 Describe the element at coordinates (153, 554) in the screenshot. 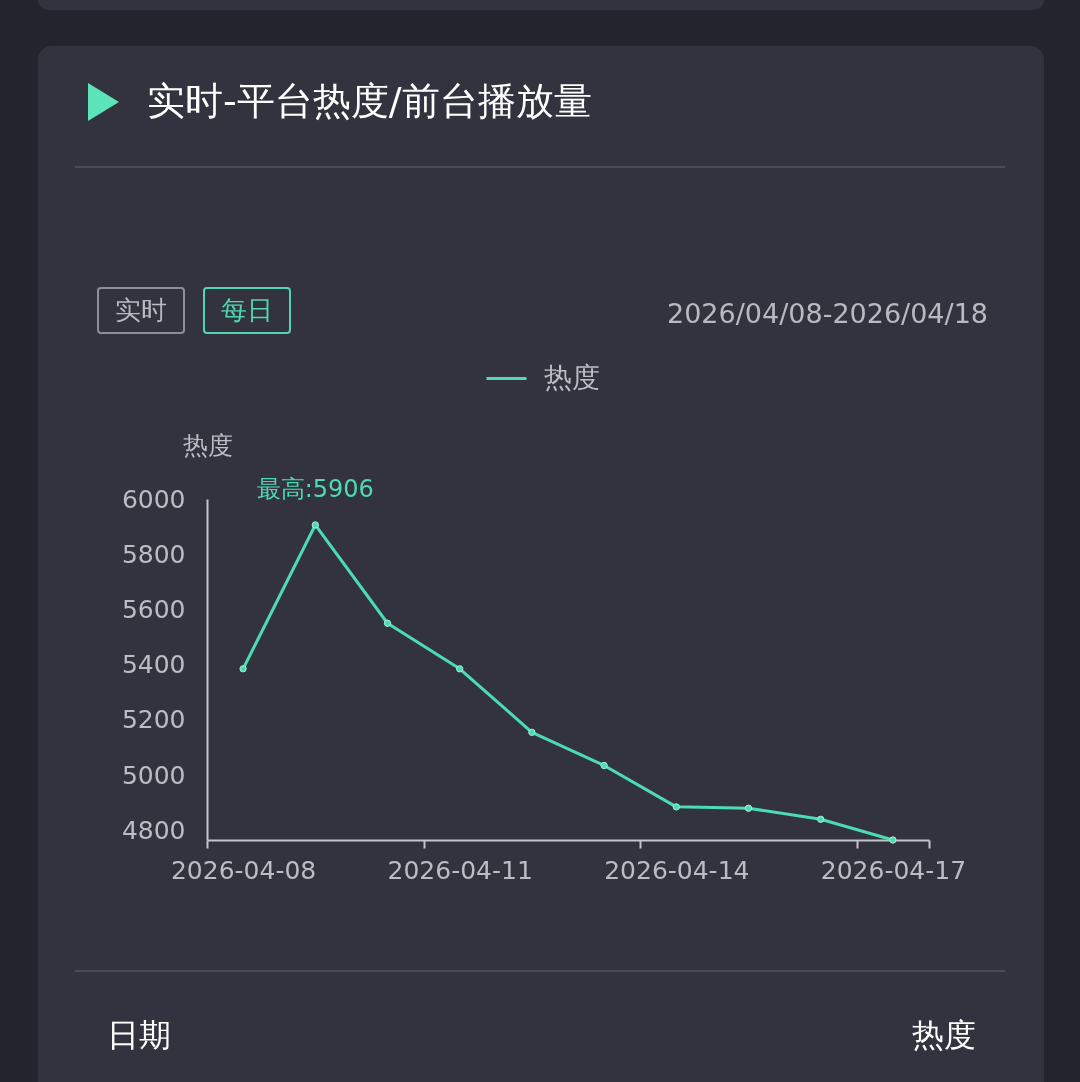

I see `y-tick-label: 5800` at that location.